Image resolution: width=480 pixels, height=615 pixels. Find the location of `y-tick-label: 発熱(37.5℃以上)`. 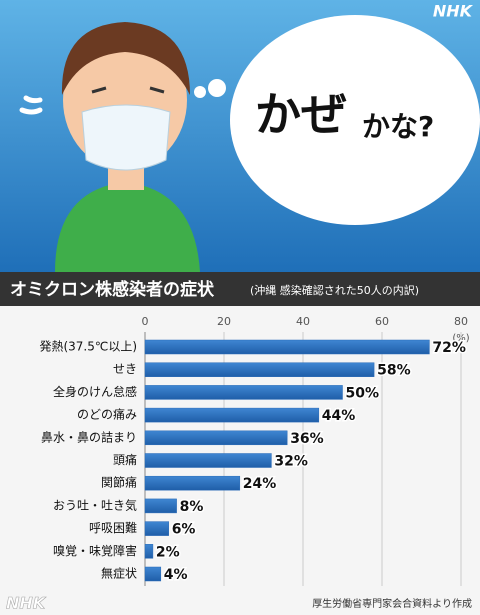

y-tick-label: 発熱(37.5℃以上) is located at coordinates (88, 347).